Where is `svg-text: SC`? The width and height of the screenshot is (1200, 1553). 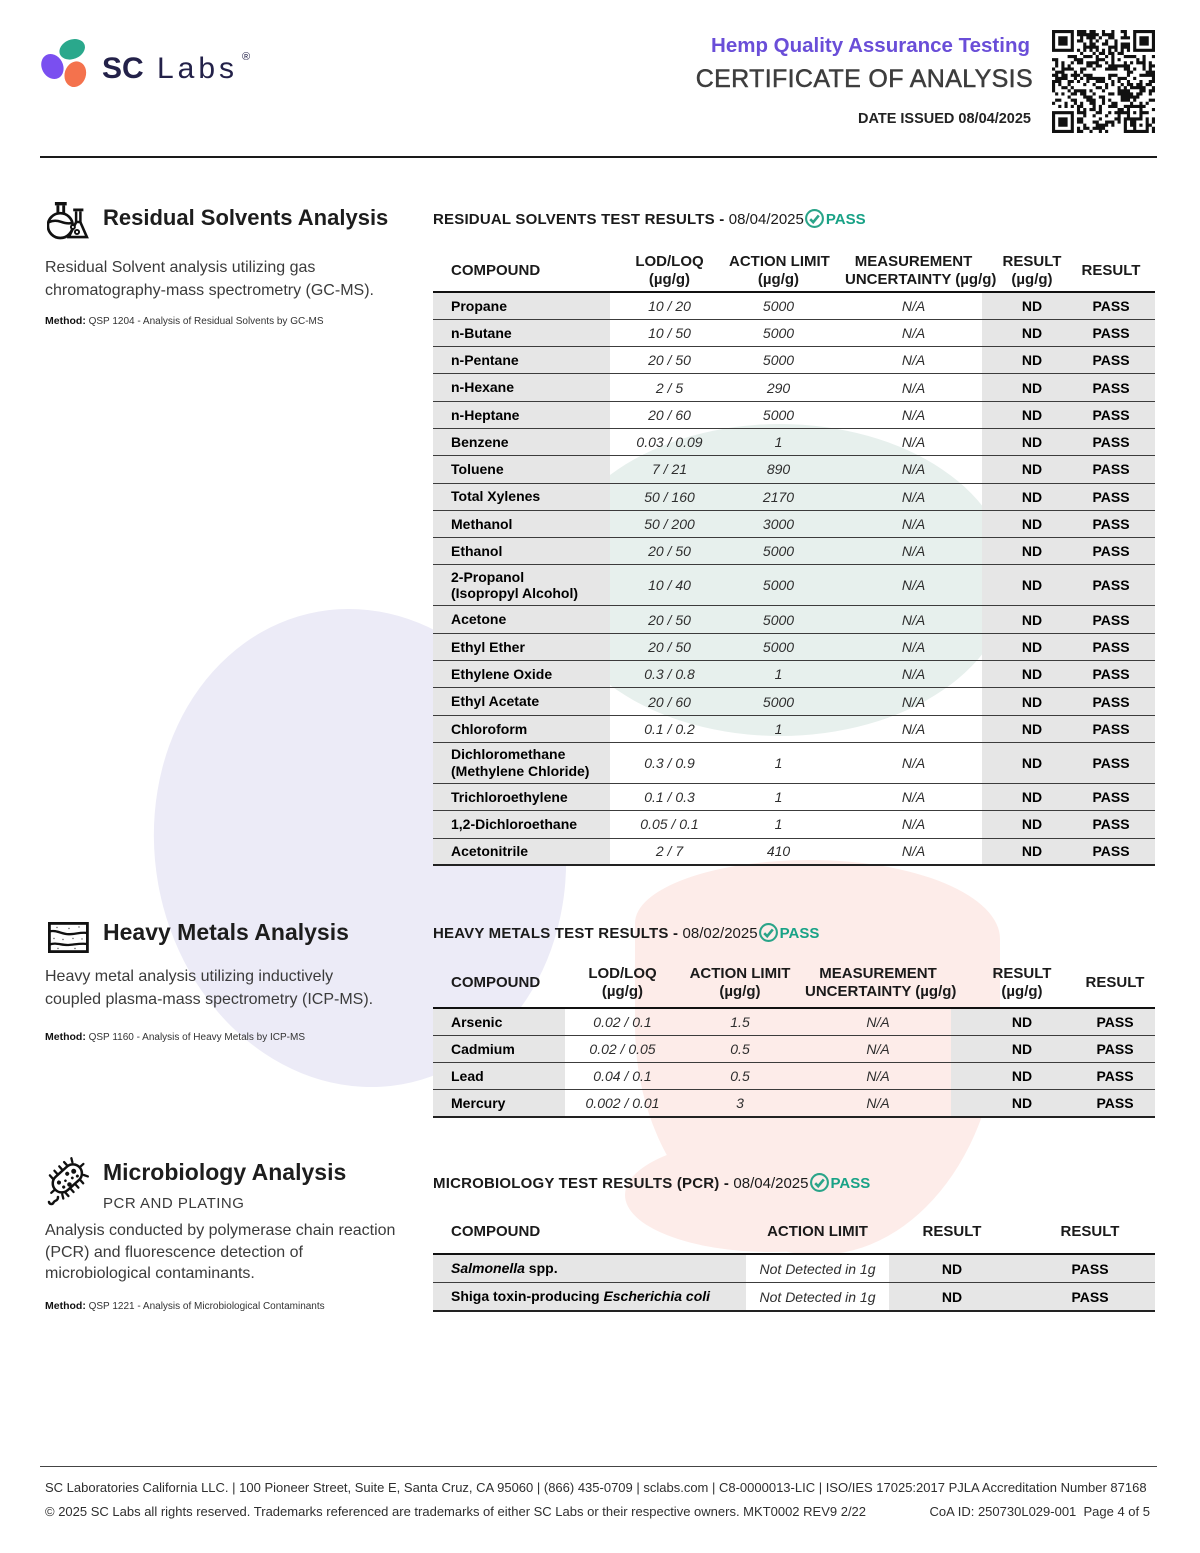 svg-text: SC is located at coordinates (123, 68).